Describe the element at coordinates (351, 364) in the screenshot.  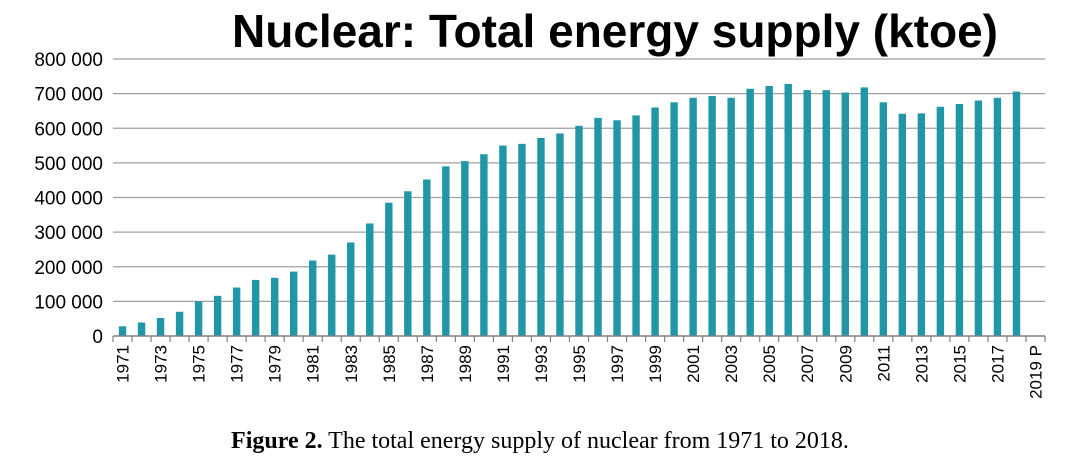
I see `x-tick-label: 1983` at that location.